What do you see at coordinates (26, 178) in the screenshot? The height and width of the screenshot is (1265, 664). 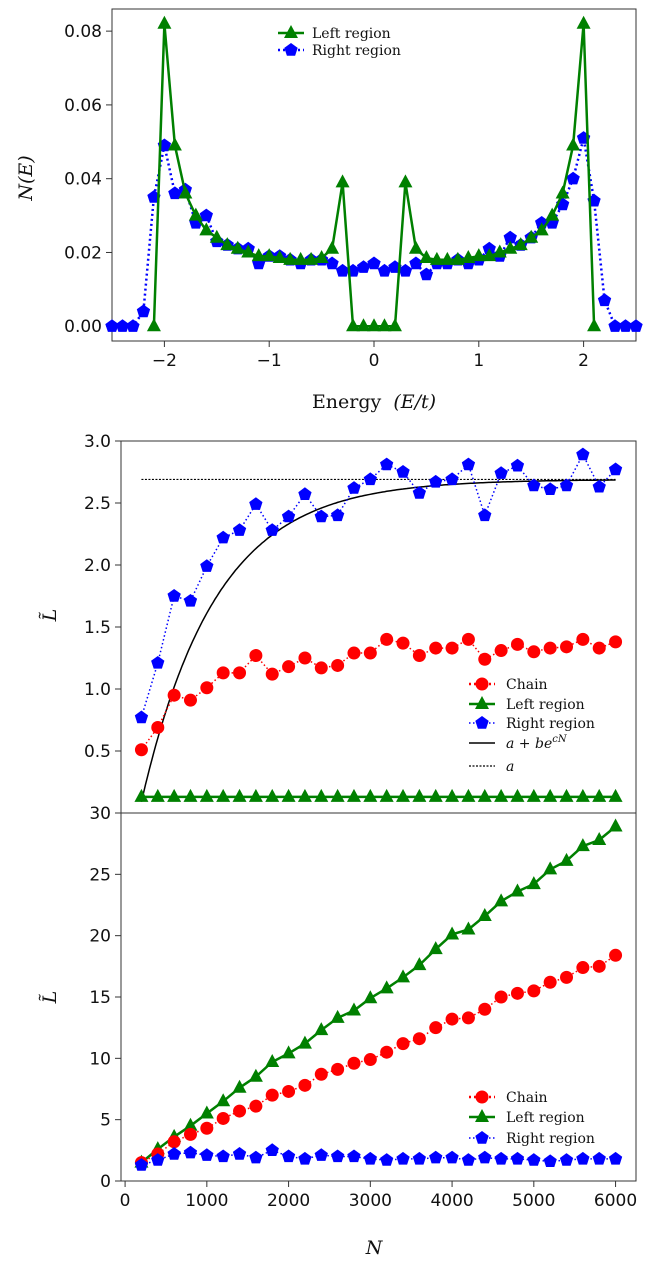 I see `dos-y-axis-label: N(E)` at bounding box center [26, 178].